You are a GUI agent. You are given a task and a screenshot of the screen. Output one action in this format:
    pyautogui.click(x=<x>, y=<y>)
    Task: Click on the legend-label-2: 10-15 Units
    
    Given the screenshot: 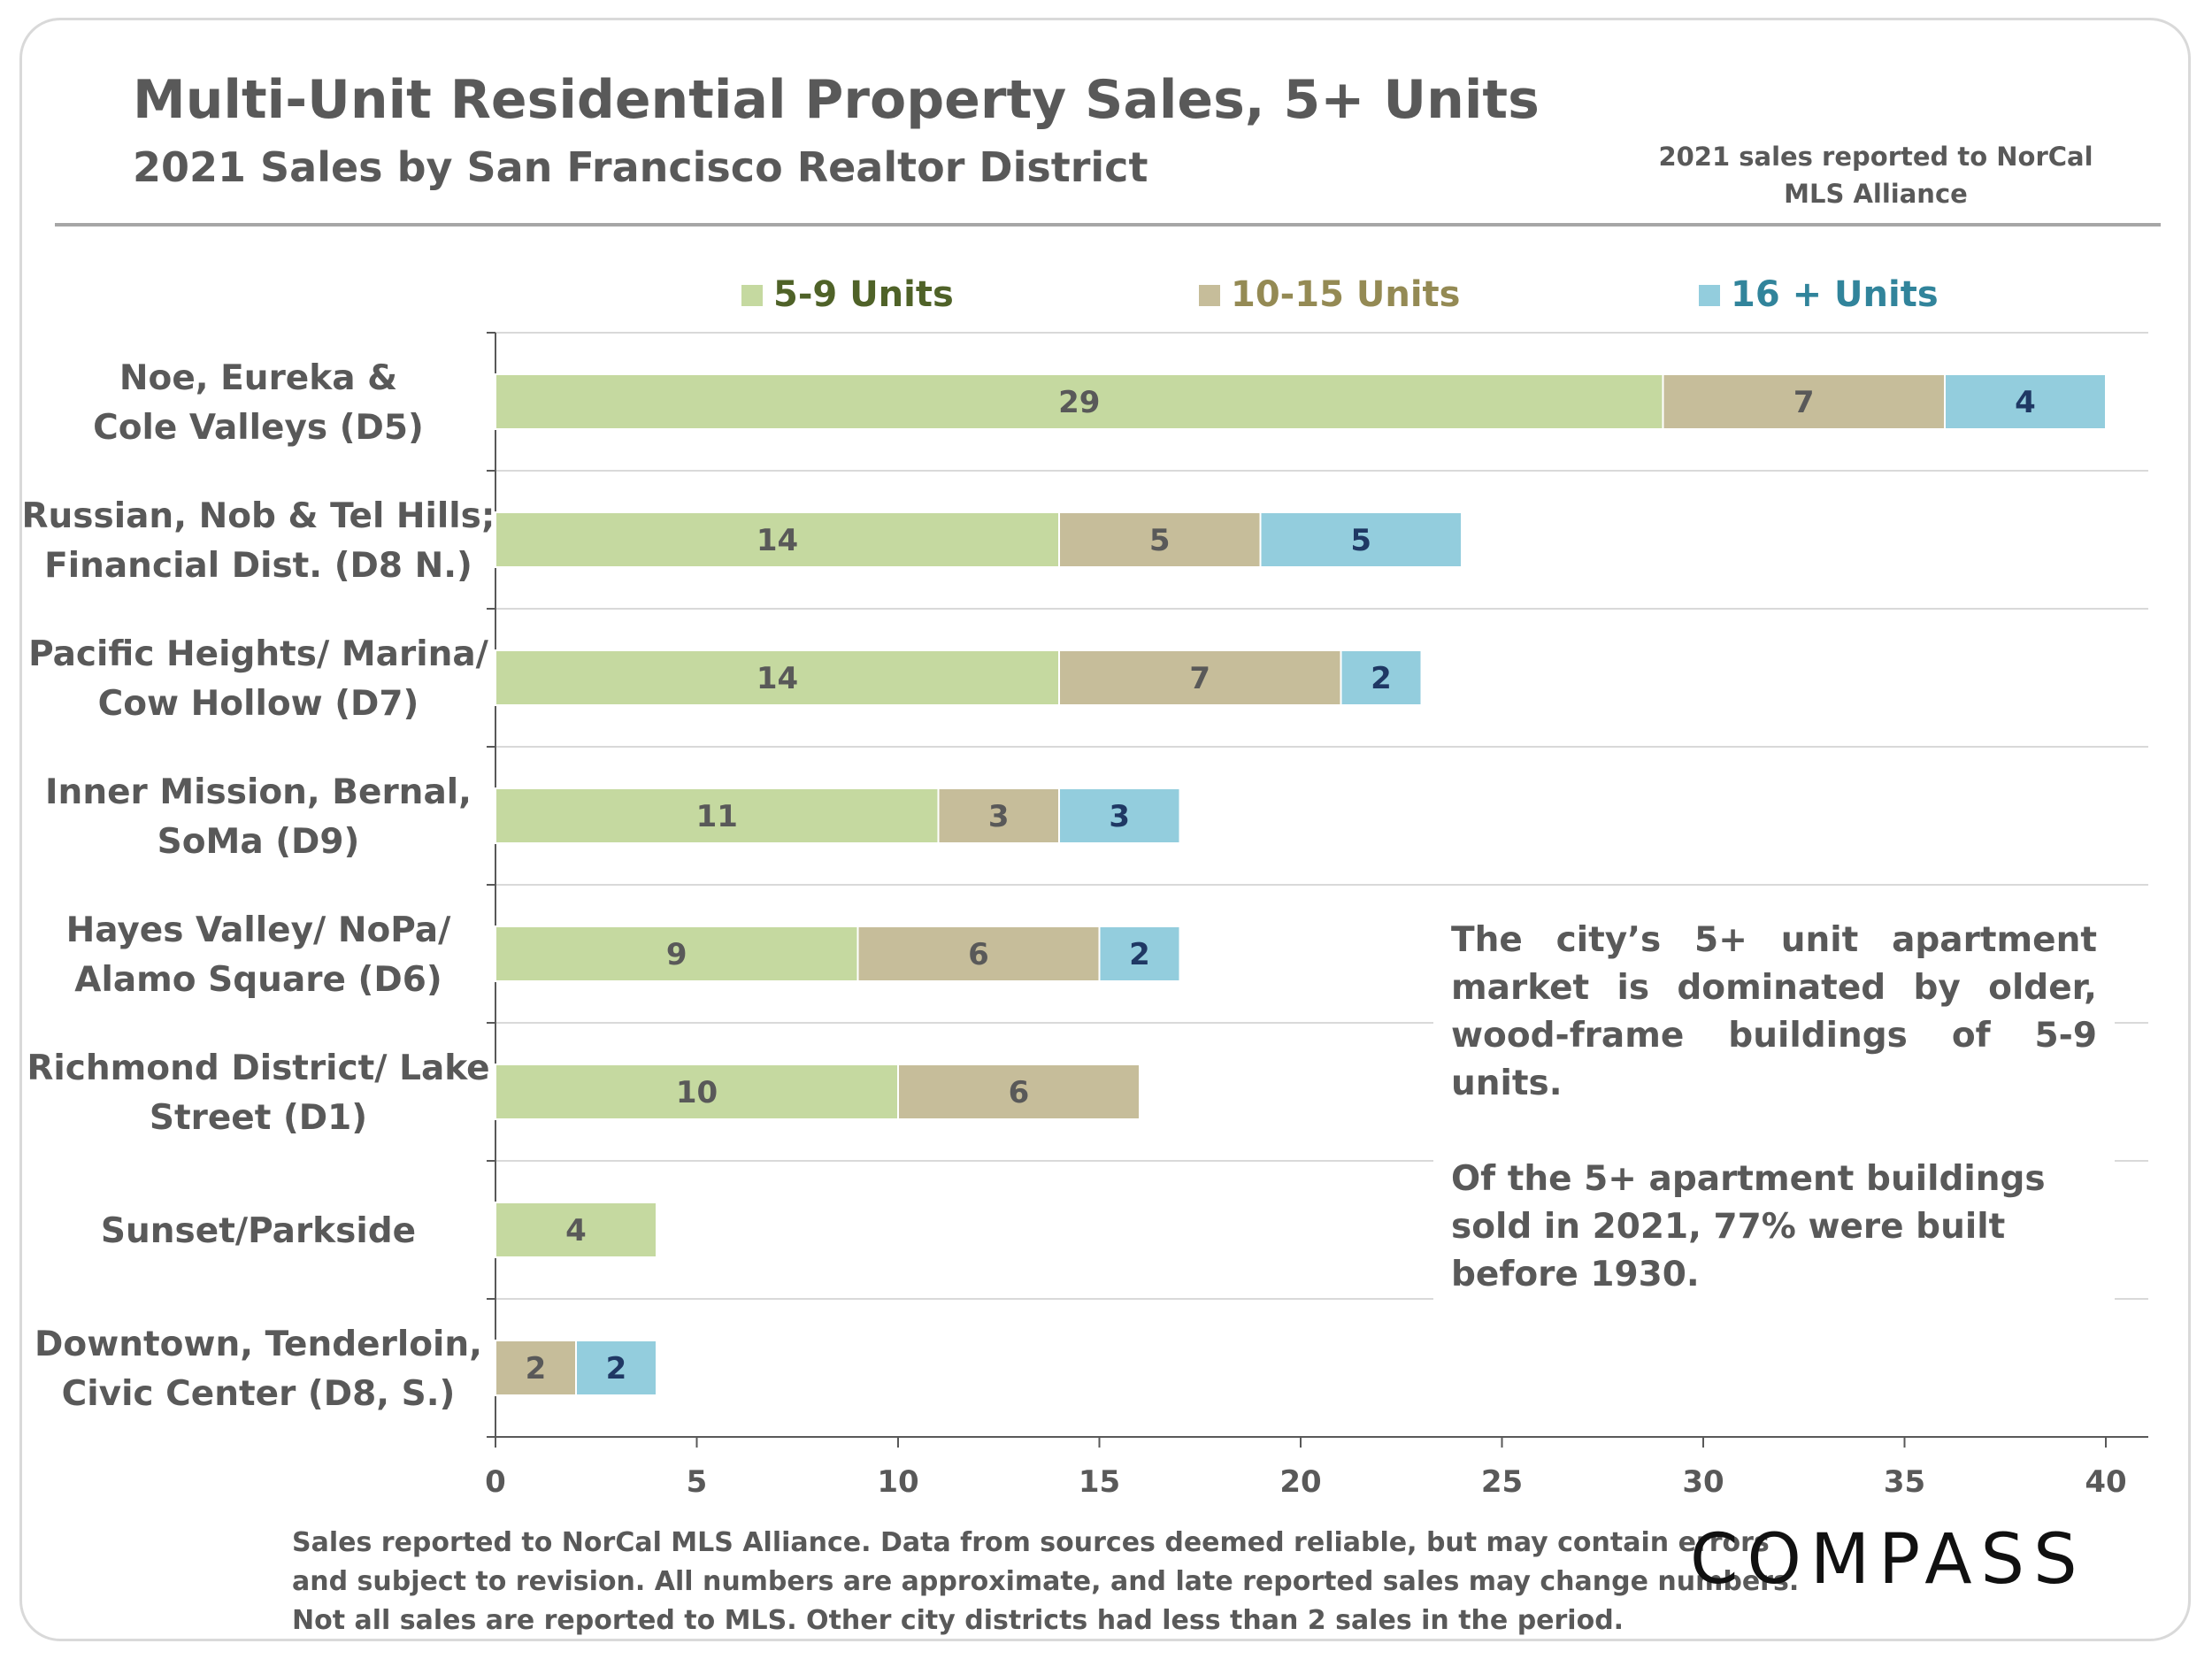 What is the action you would take?
    pyautogui.click(x=1346, y=294)
    